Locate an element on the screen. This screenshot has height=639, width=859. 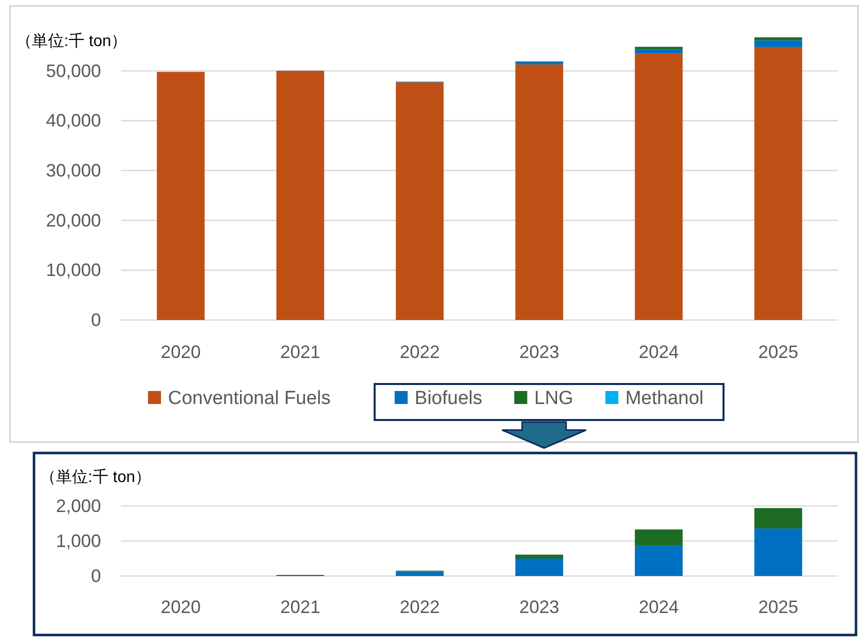
y-tick-label: 1,000 is located at coordinates (78, 541).